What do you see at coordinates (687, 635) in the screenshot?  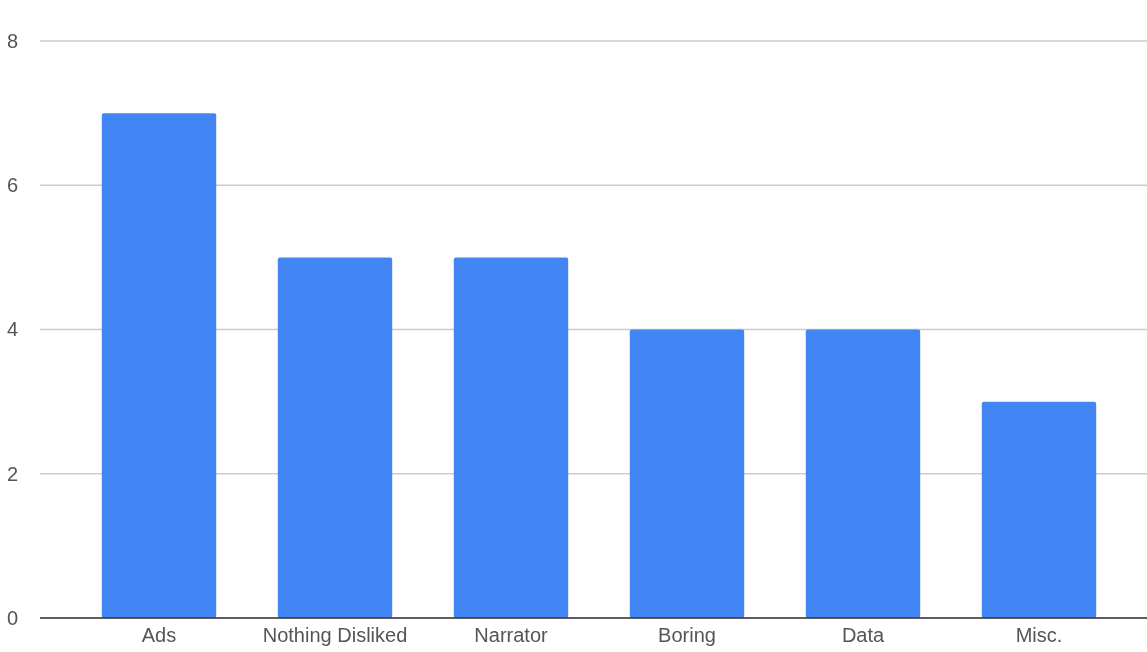 I see `x-tick-label: Boring` at bounding box center [687, 635].